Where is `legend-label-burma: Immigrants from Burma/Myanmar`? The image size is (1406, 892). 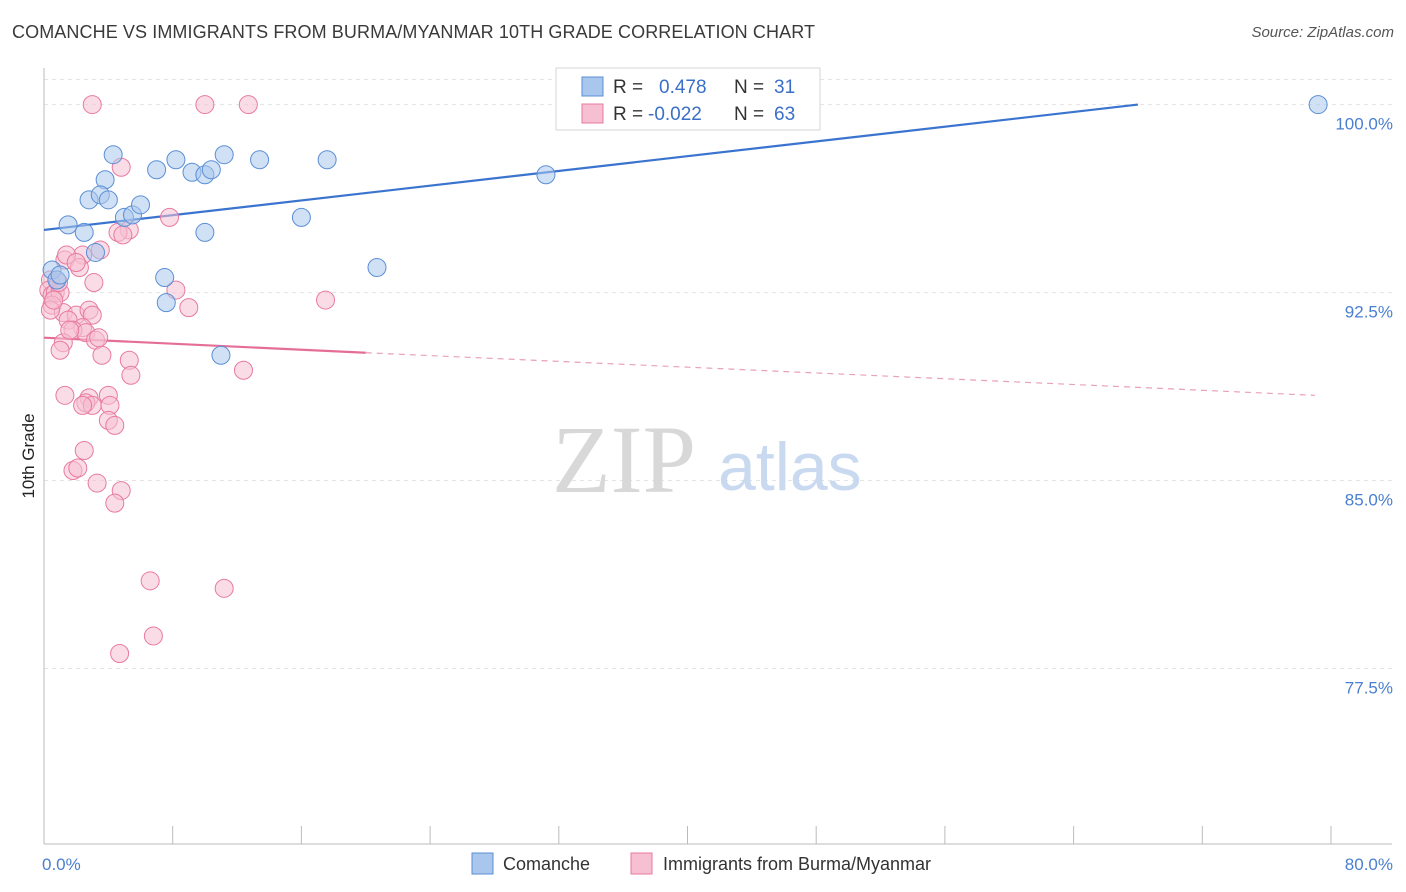 legend-label-burma: Immigrants from Burma/Myanmar is located at coordinates (797, 864).